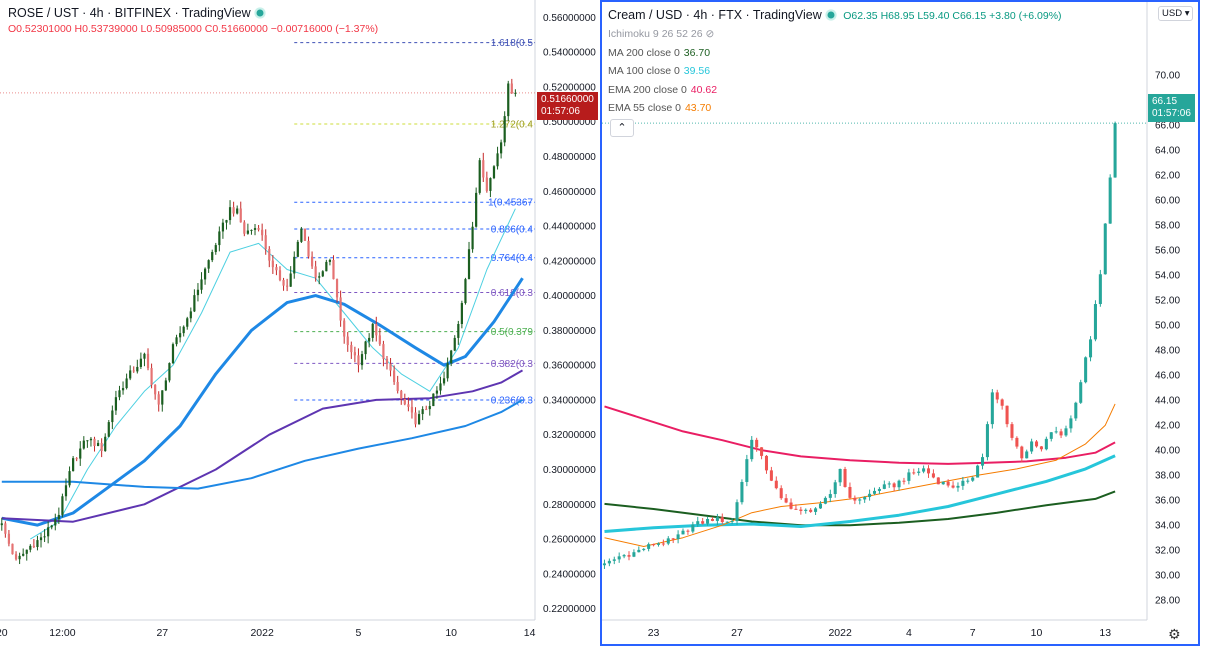  Describe the element at coordinates (1174, 634) in the screenshot. I see `gear-icon: ⚙` at that location.